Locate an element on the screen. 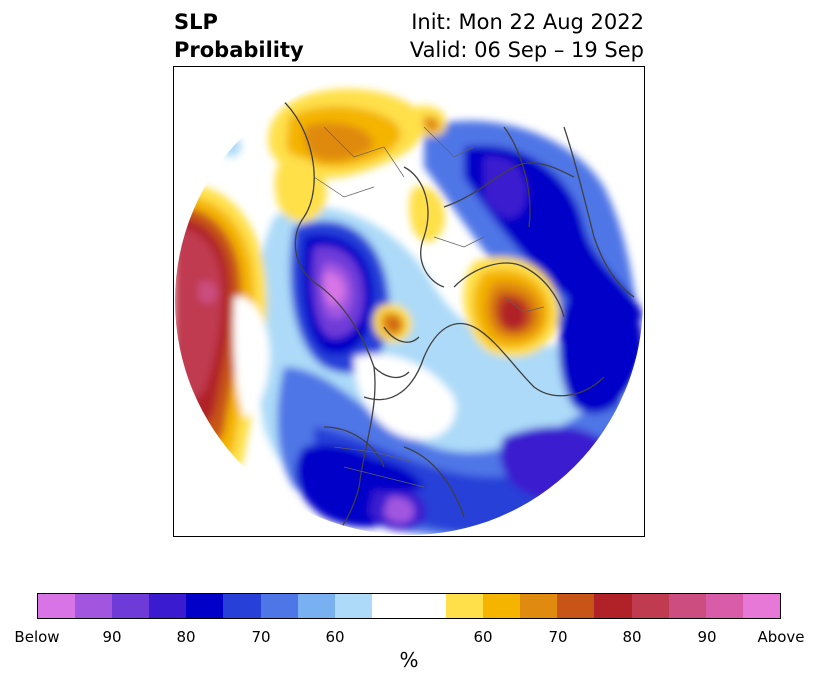  colorbar-label-below-60: 60 is located at coordinates (335, 637).